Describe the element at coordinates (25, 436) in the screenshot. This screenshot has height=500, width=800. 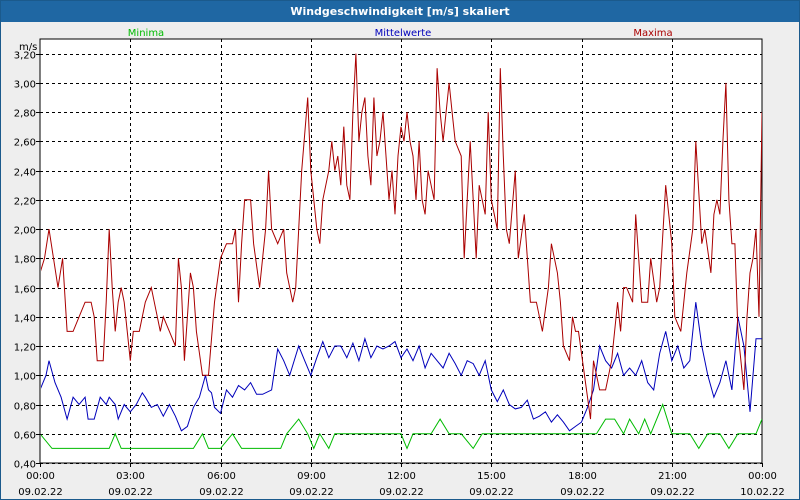
I see `y-tick-label: 0,60` at that location.